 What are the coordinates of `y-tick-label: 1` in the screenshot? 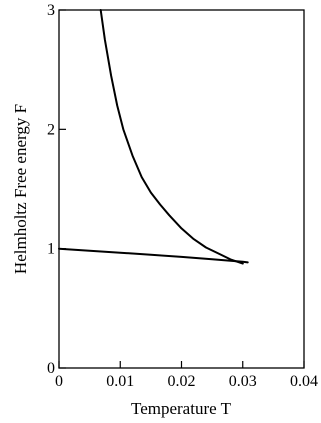 It's located at (51, 249).